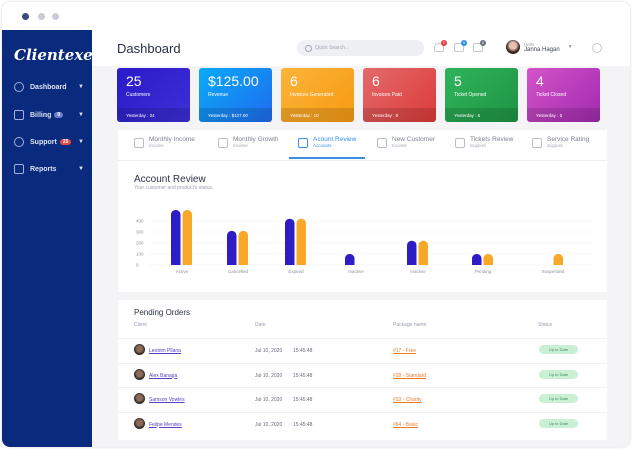 The image size is (632, 449). What do you see at coordinates (542, 49) in the screenshot?
I see `user-name: Janna Hagan` at bounding box center [542, 49].